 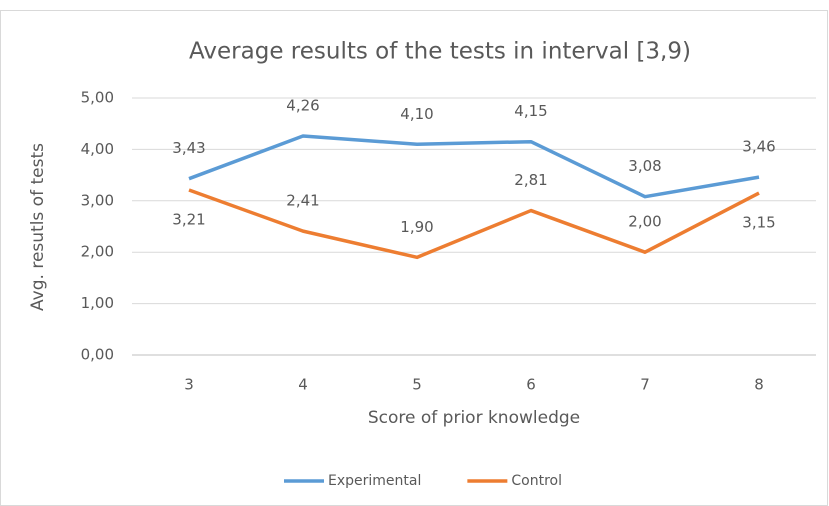 What do you see at coordinates (758, 223) in the screenshot?
I see `data-label: 3,15` at bounding box center [758, 223].